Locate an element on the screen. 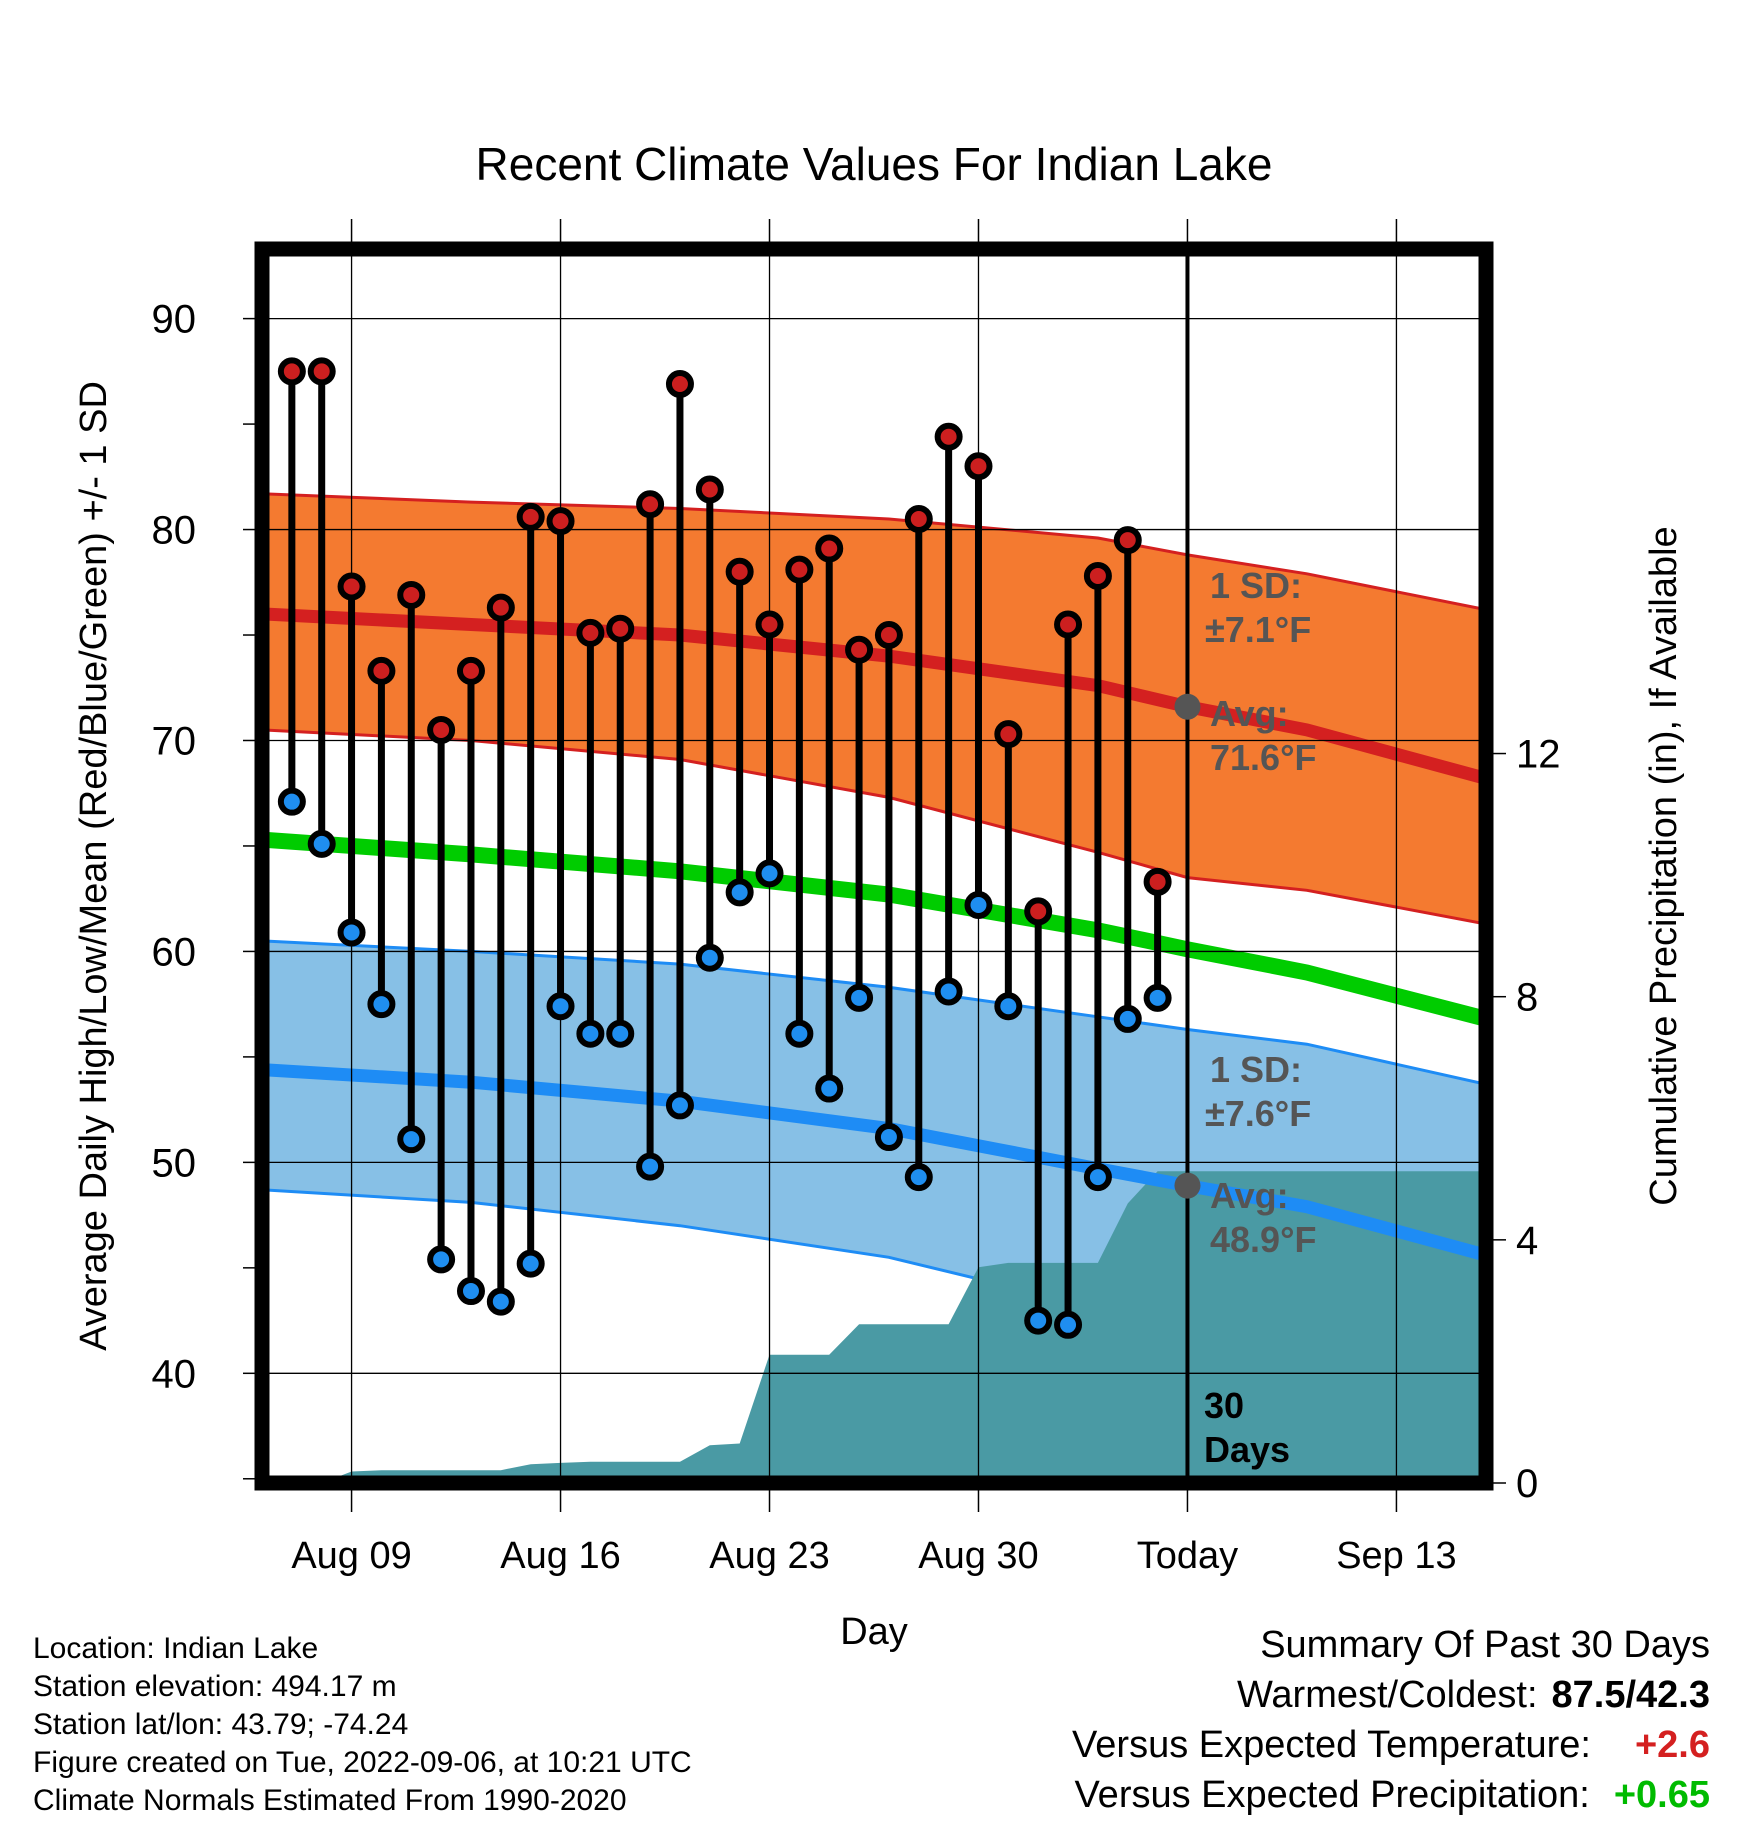  low-sd-upper-line is located at coordinates (874, 1012).